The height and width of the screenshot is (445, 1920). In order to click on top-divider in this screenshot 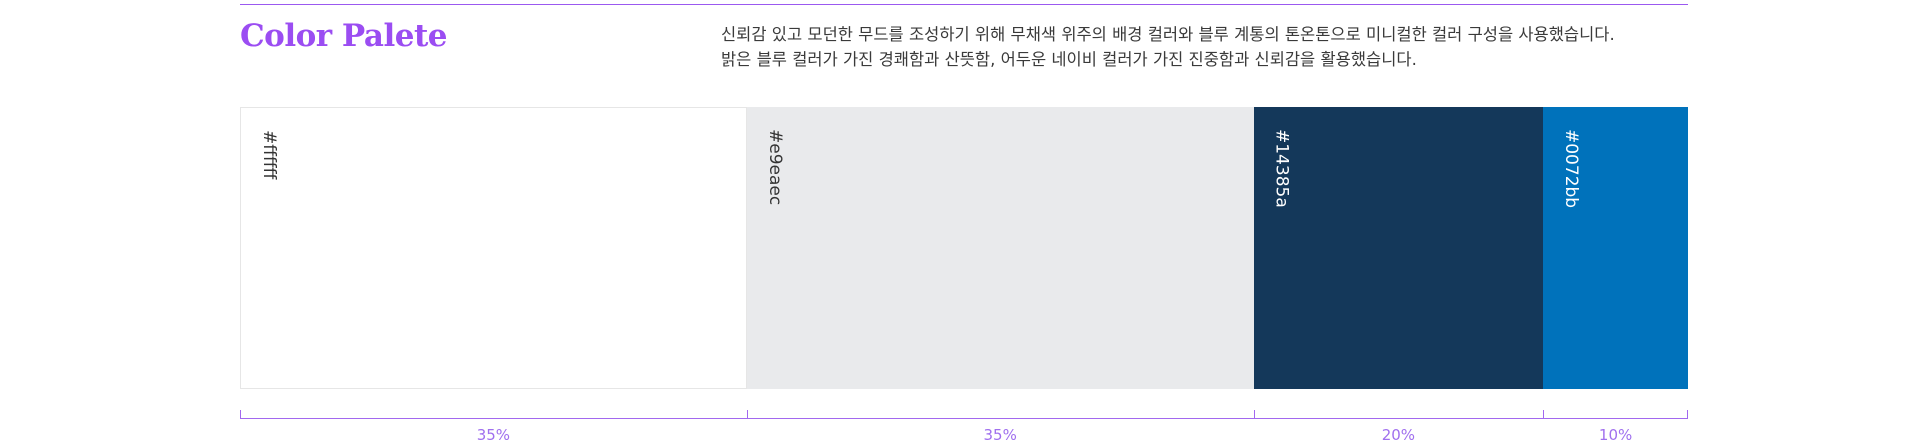, I will do `click(964, 4)`.